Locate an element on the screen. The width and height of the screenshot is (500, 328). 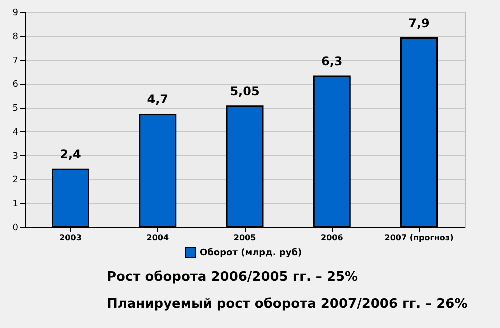
x-tick-label: 2007 (прогноз) is located at coordinates (419, 238).